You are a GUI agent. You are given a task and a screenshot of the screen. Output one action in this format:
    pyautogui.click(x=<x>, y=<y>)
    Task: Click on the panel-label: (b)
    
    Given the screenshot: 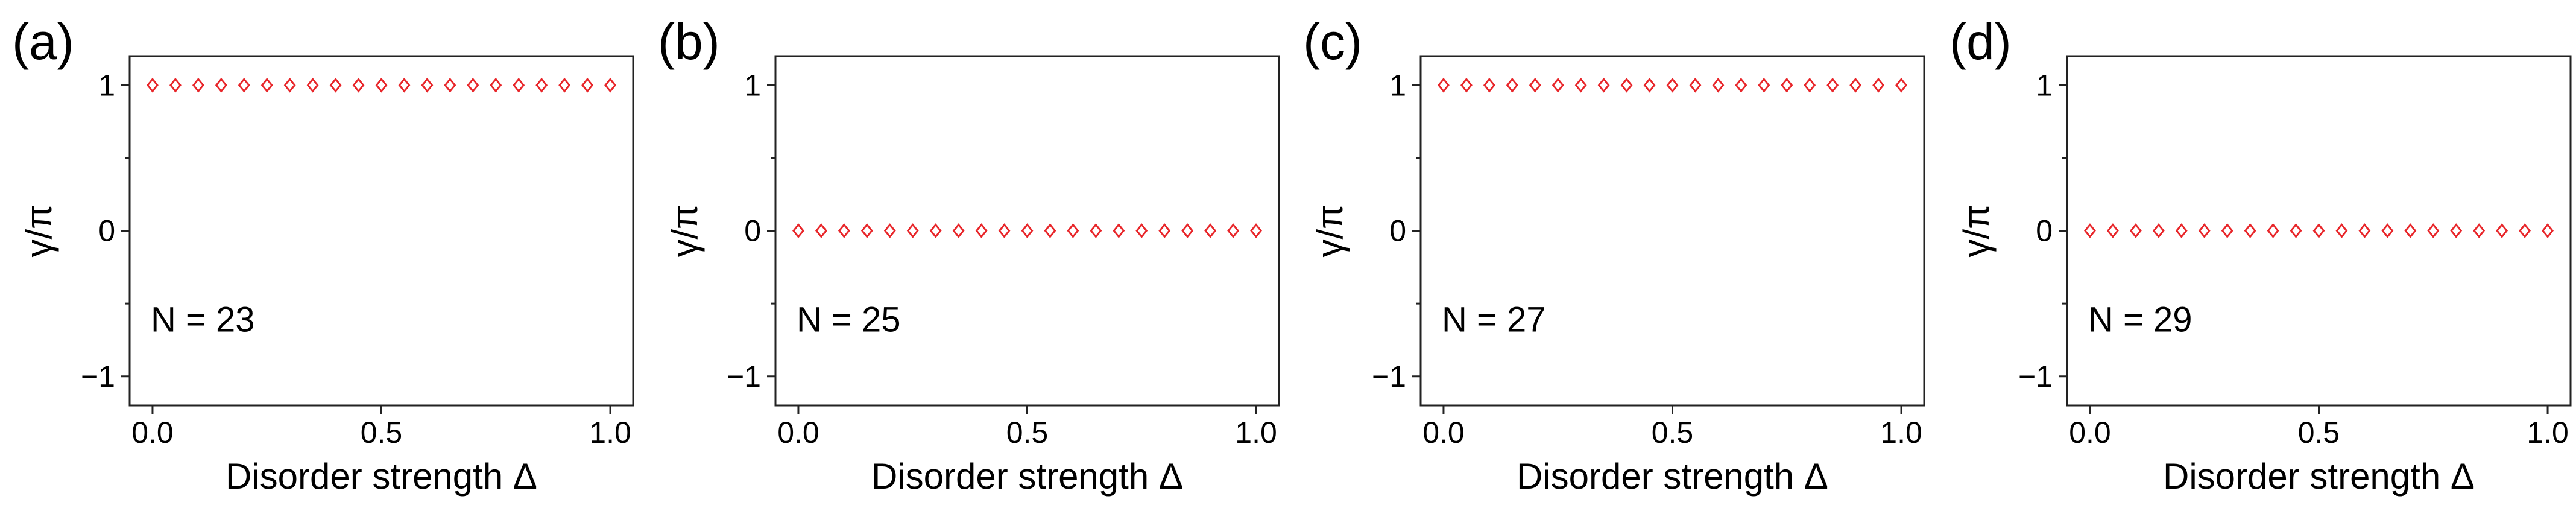 What is the action you would take?
    pyautogui.click(x=689, y=41)
    